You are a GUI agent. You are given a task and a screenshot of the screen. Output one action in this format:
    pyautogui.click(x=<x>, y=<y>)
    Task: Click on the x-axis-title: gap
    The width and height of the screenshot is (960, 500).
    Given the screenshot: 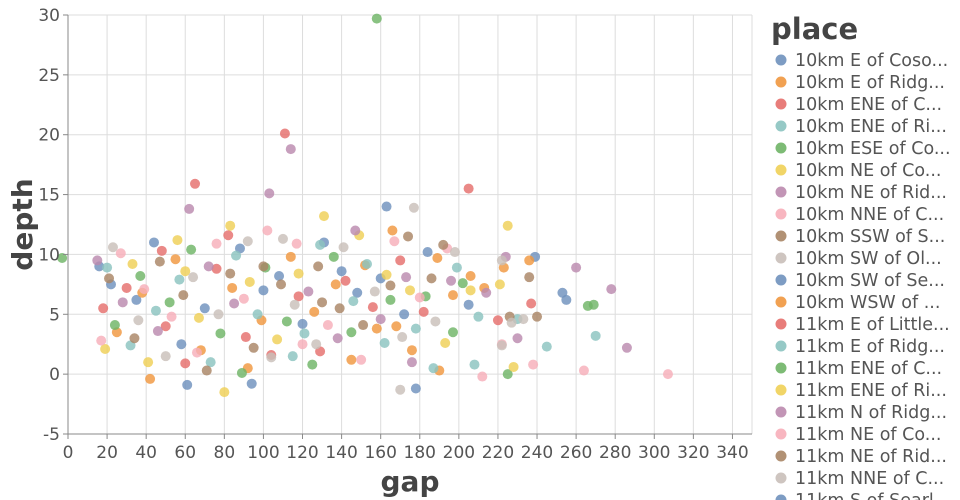 What is the action you would take?
    pyautogui.click(x=410, y=481)
    